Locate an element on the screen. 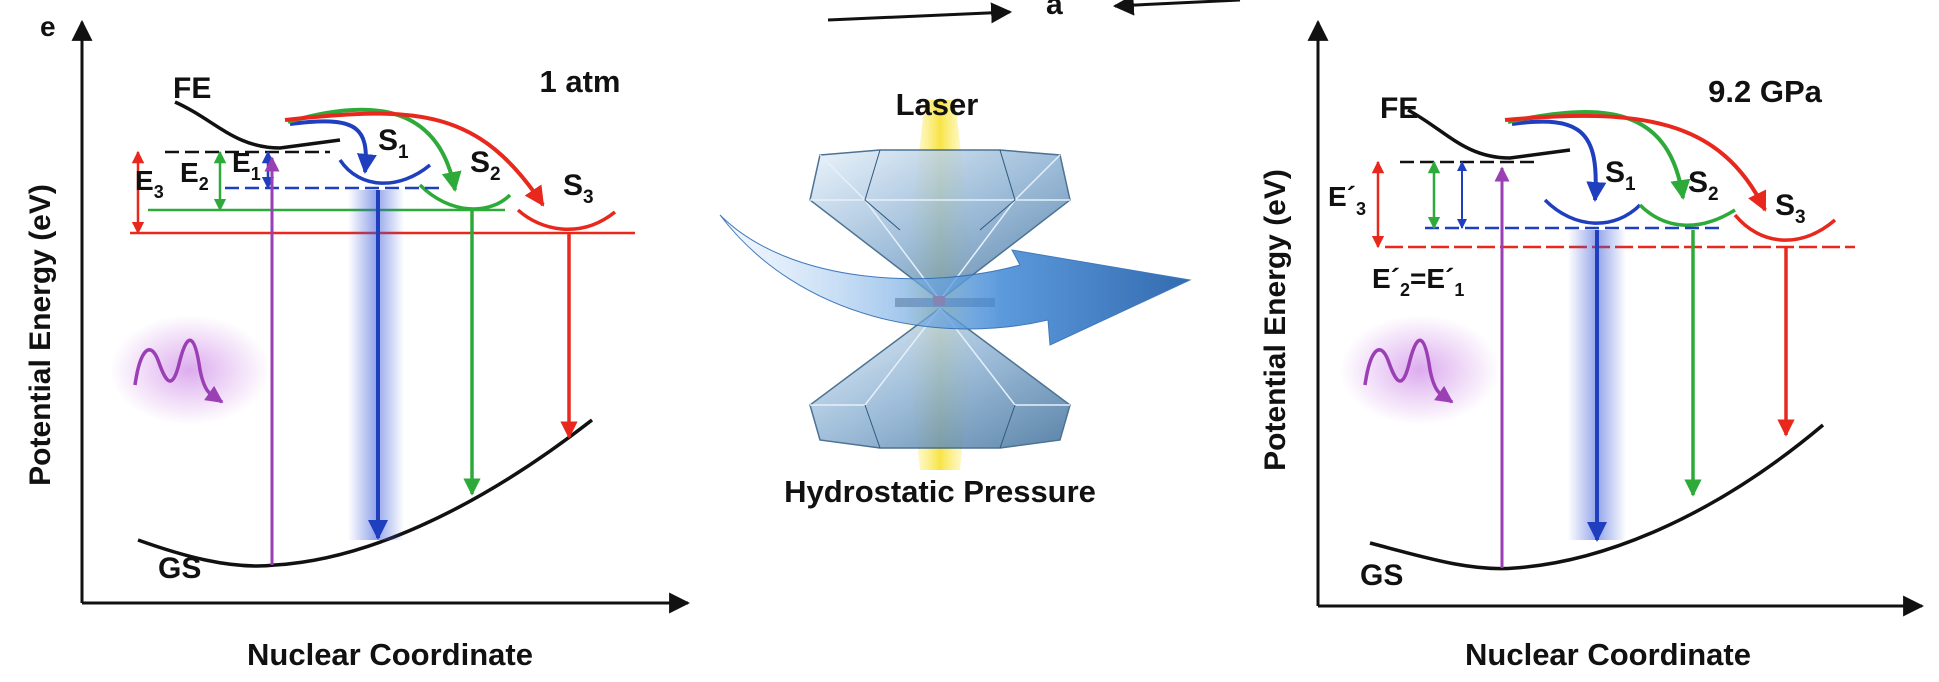 The width and height of the screenshot is (1939, 682). pressure-label: Hydrostatic Pressure is located at coordinates (940, 491).